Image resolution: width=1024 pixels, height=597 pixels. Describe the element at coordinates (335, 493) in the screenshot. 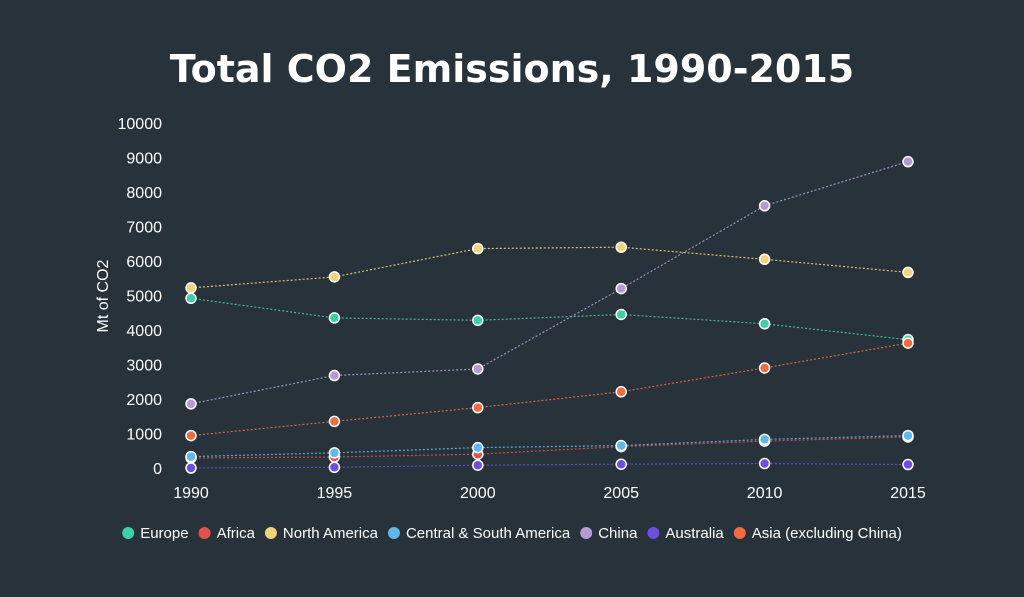

I see `x-tick-label: 1995` at that location.